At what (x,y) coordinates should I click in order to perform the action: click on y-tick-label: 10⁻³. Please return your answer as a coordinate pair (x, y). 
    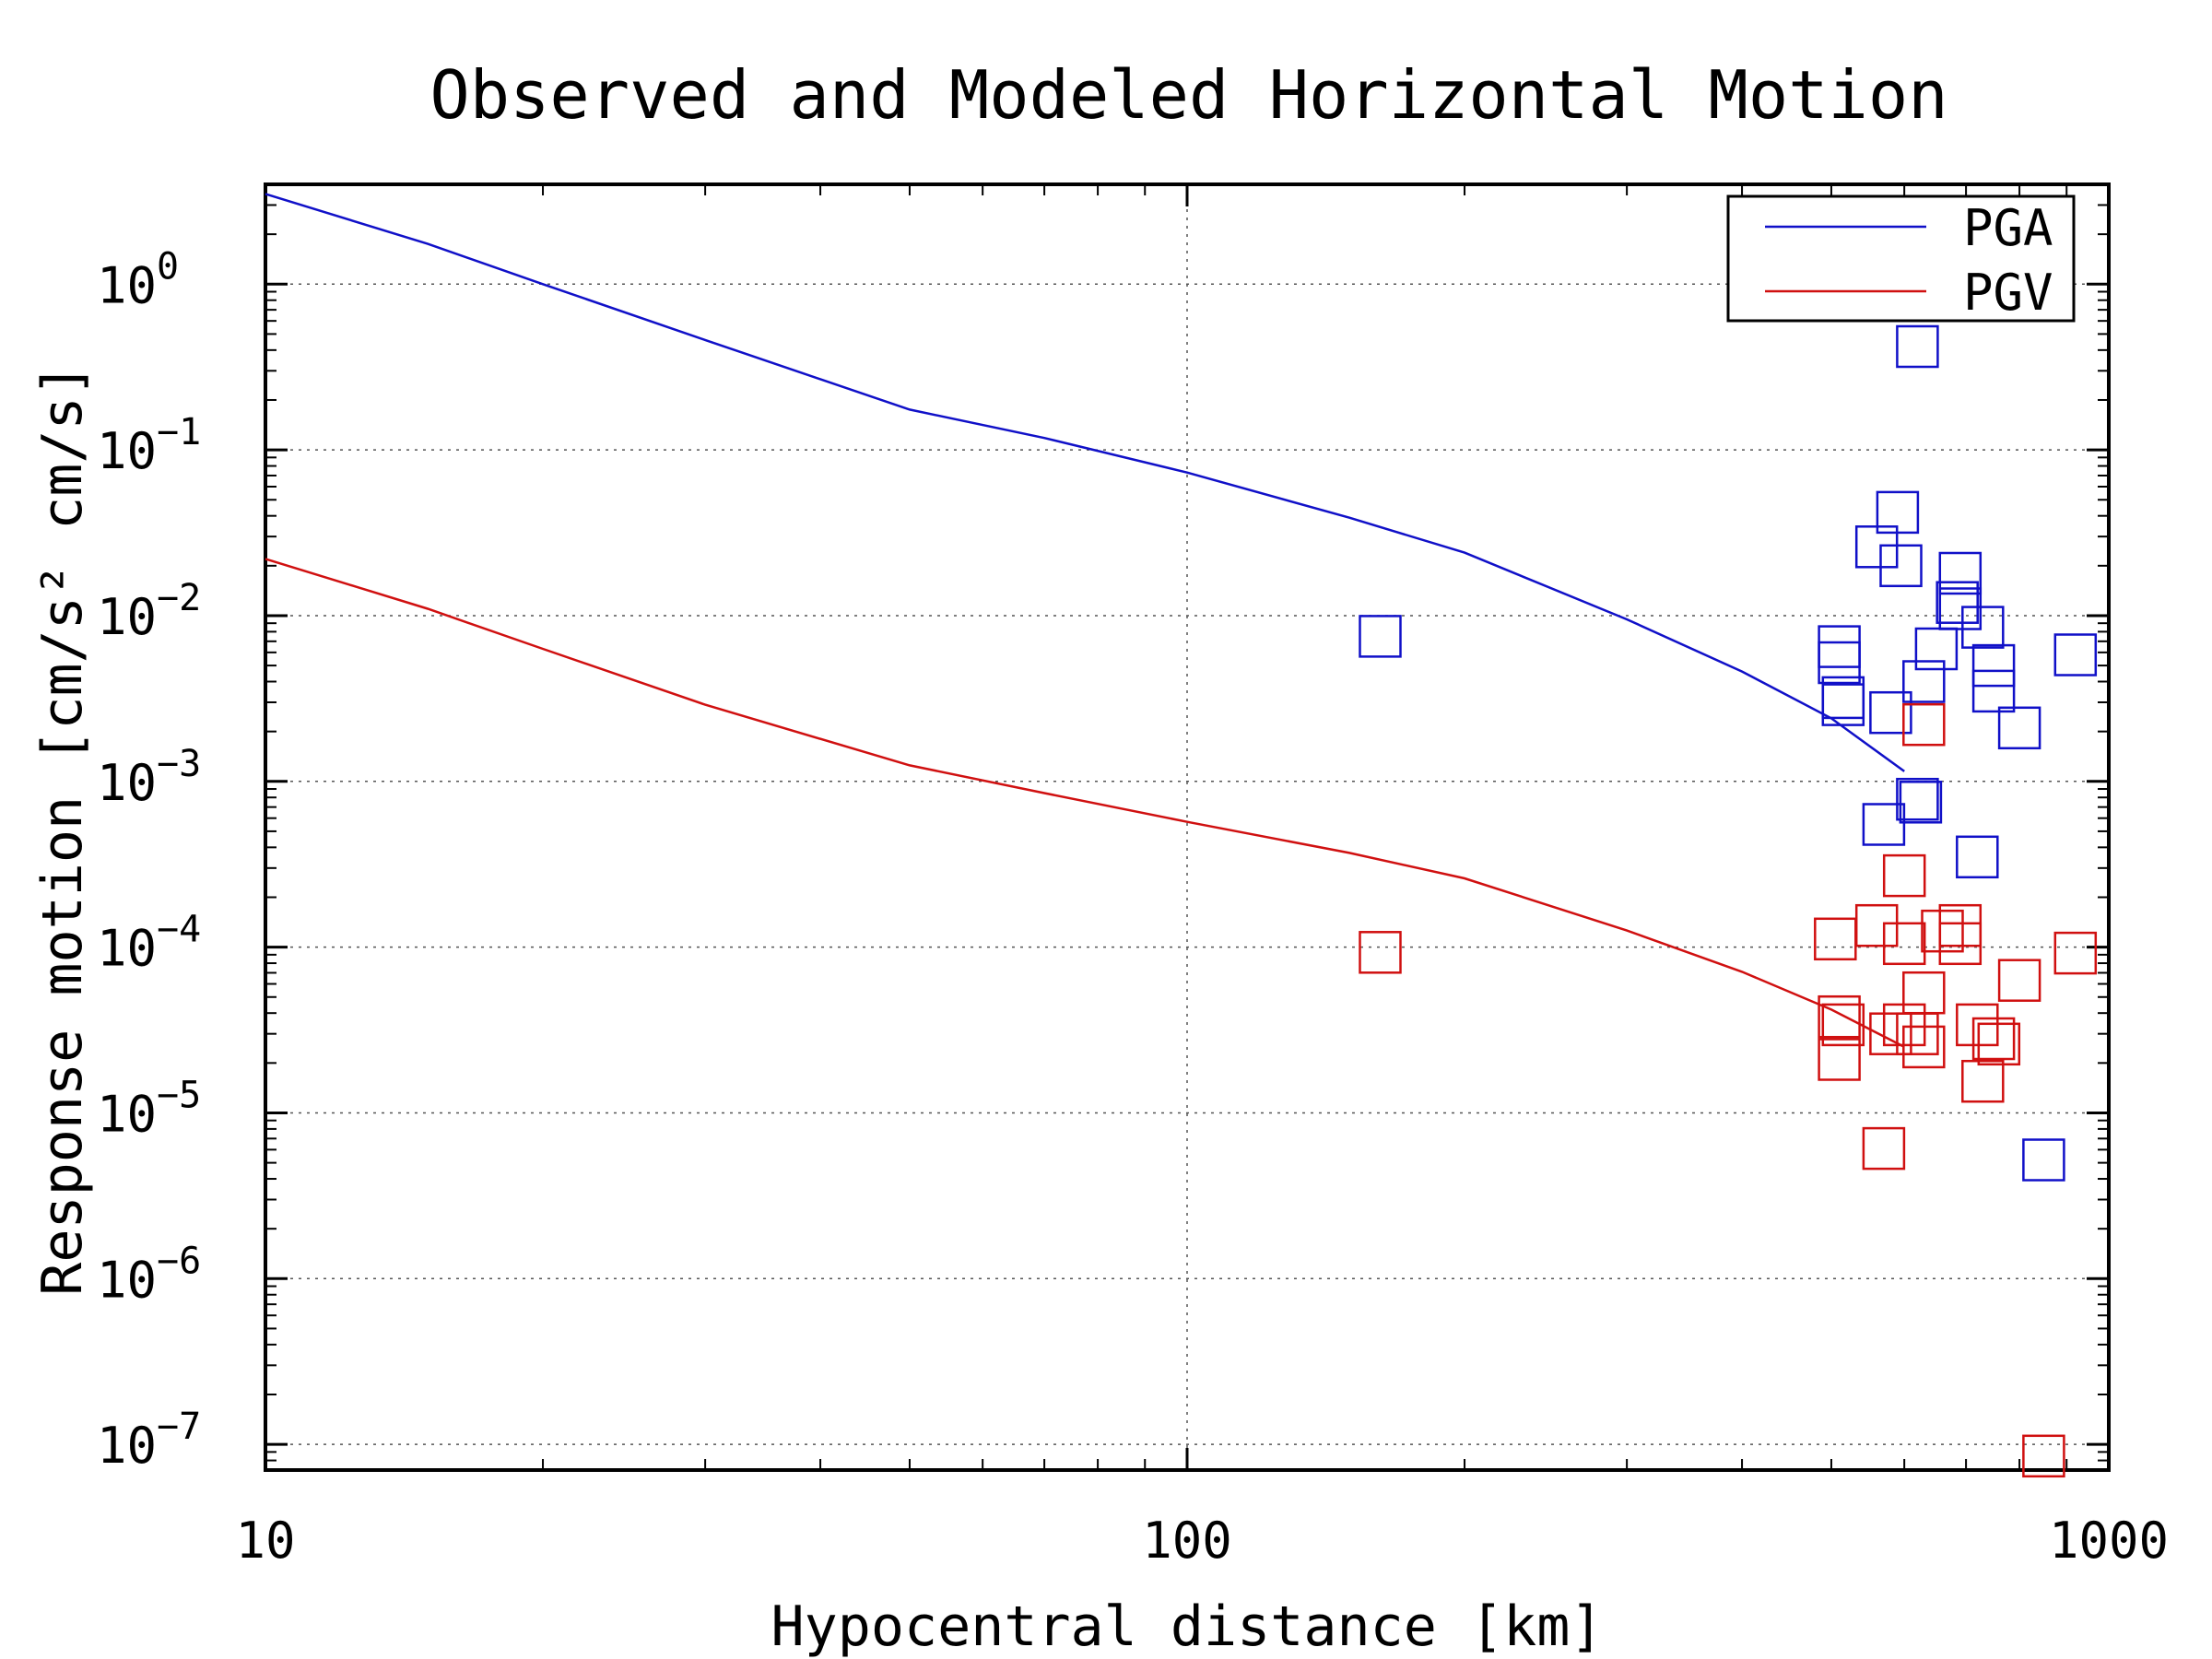
    Looking at the image, I should click on (149, 777).